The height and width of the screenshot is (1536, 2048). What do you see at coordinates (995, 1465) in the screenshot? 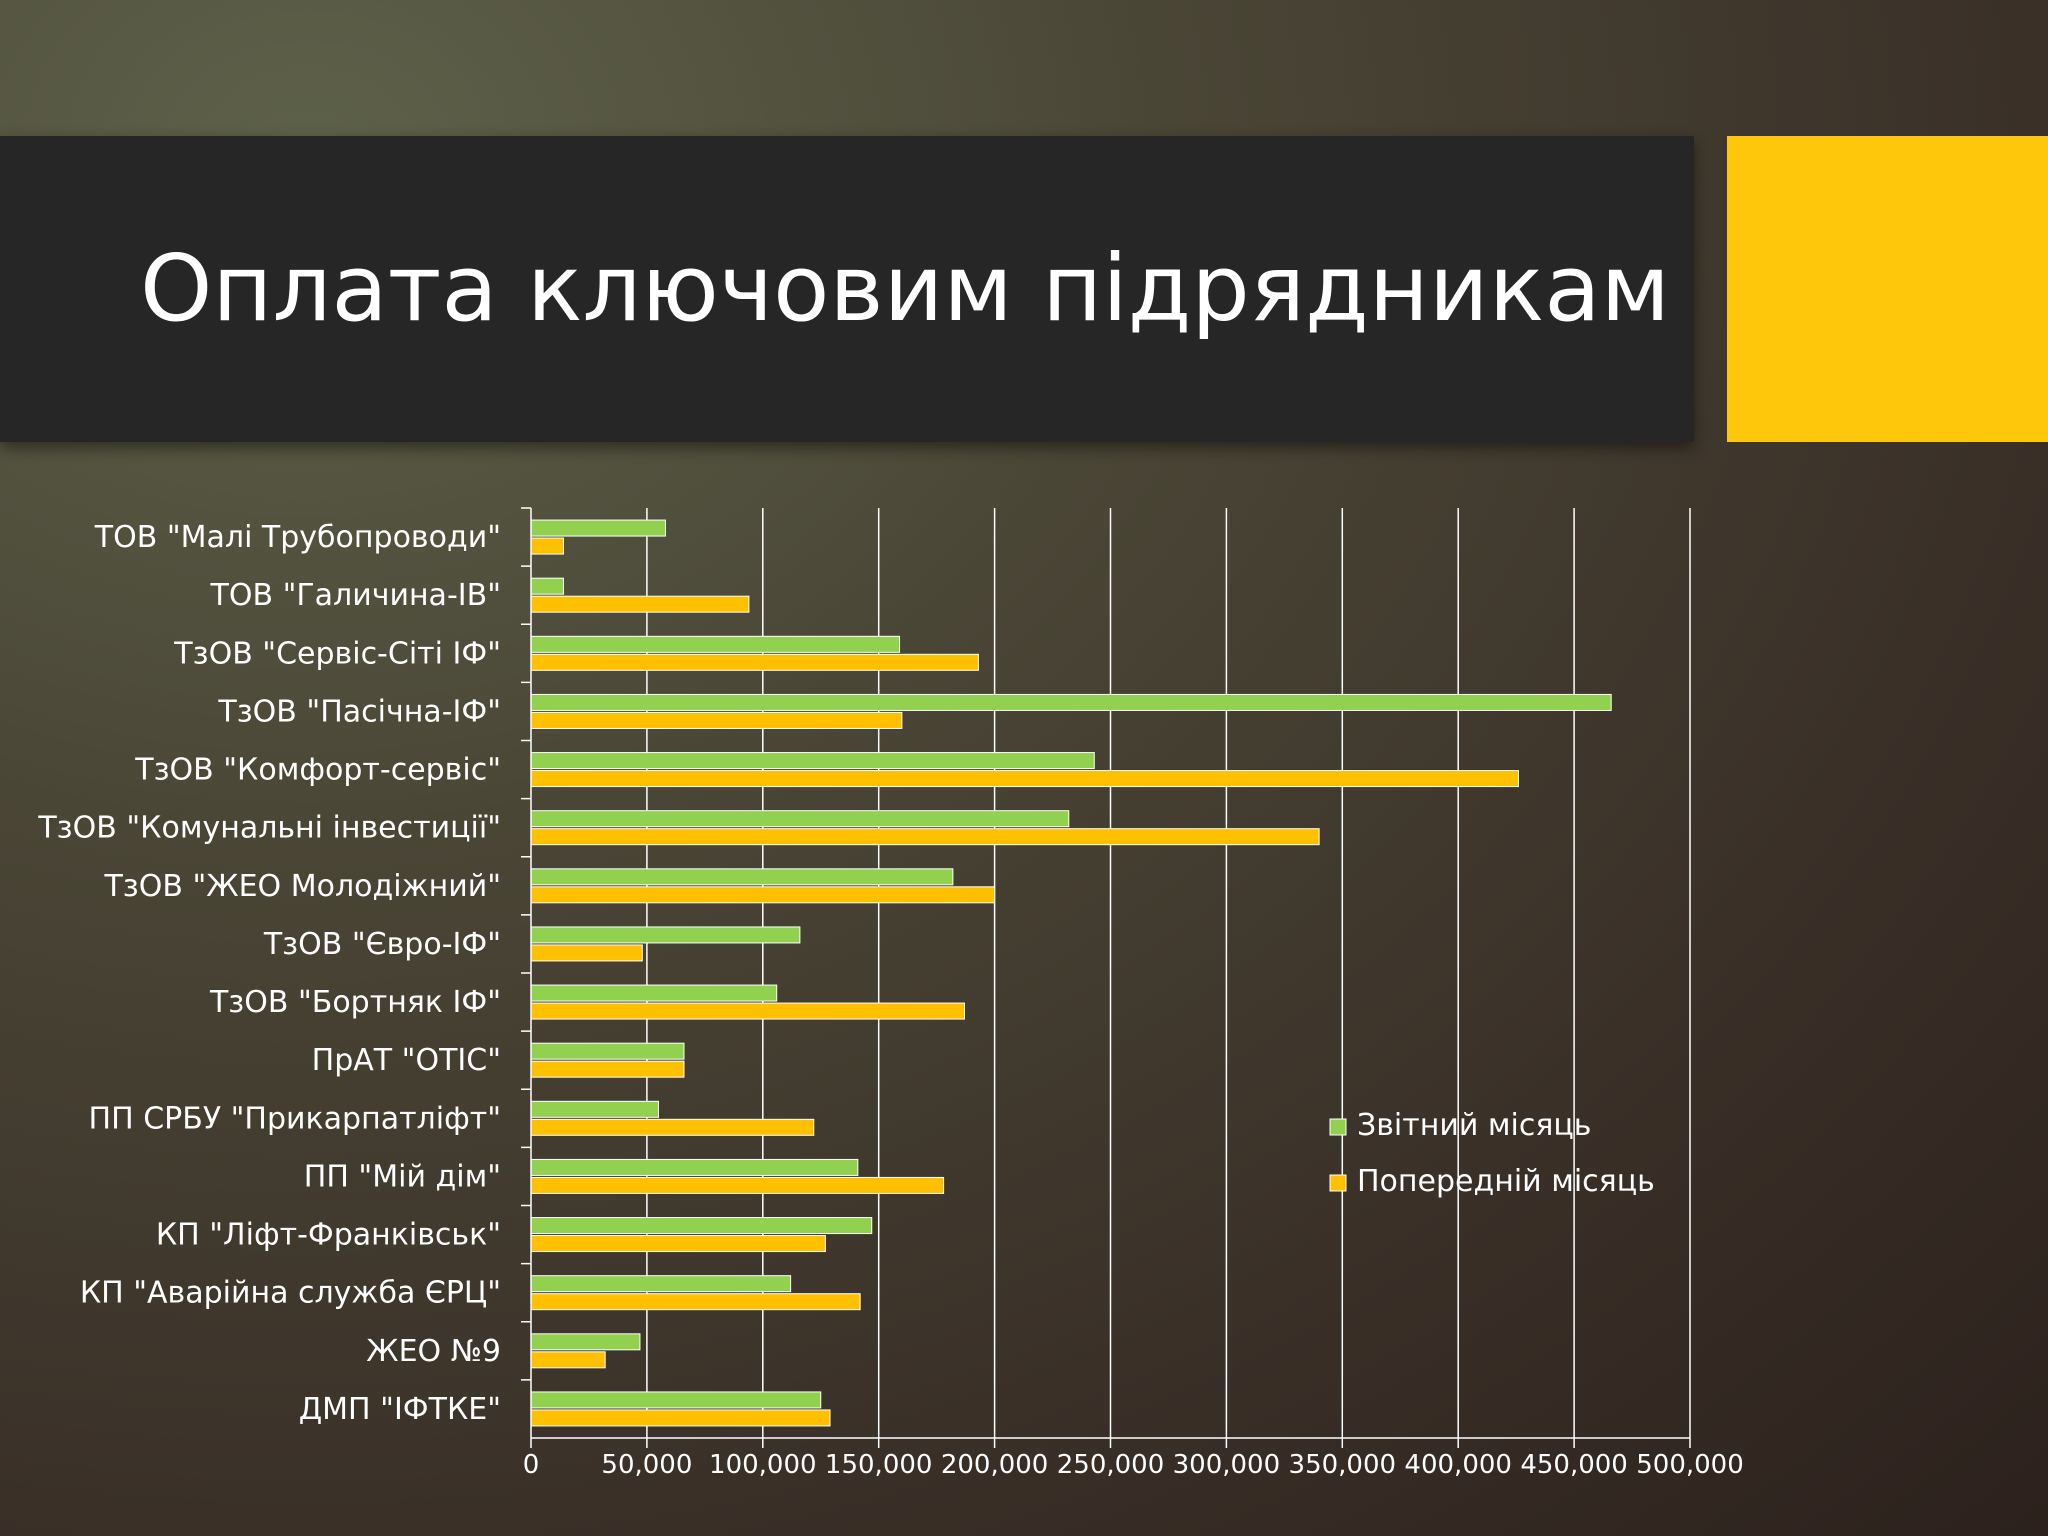
I see `x-tick-label: 200,000` at bounding box center [995, 1465].